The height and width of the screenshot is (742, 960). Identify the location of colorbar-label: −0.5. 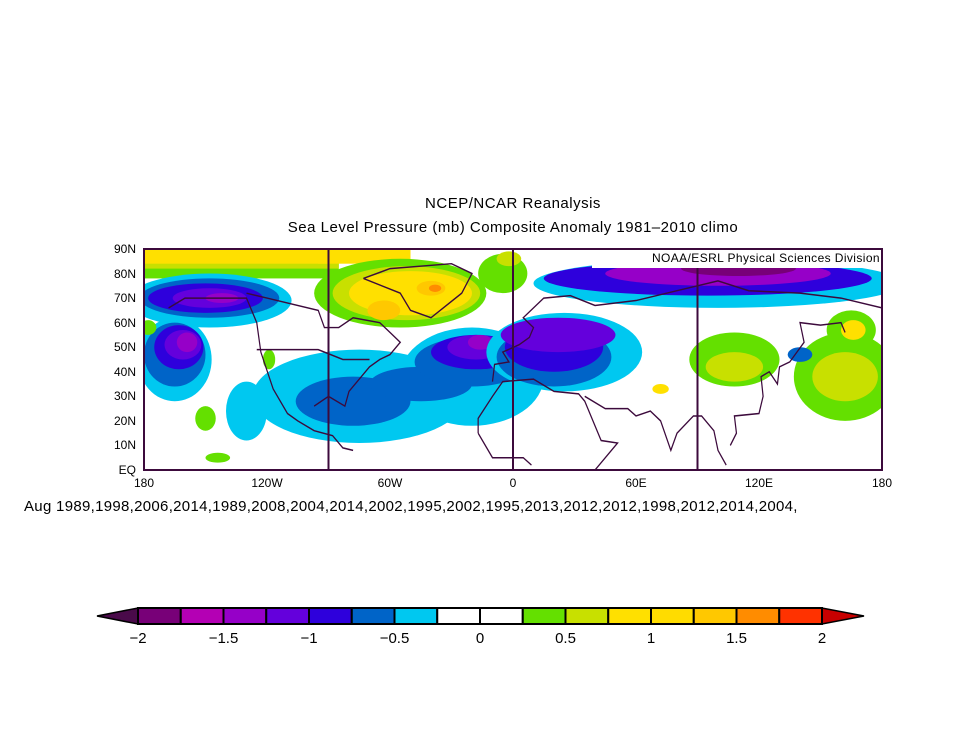
(394, 638).